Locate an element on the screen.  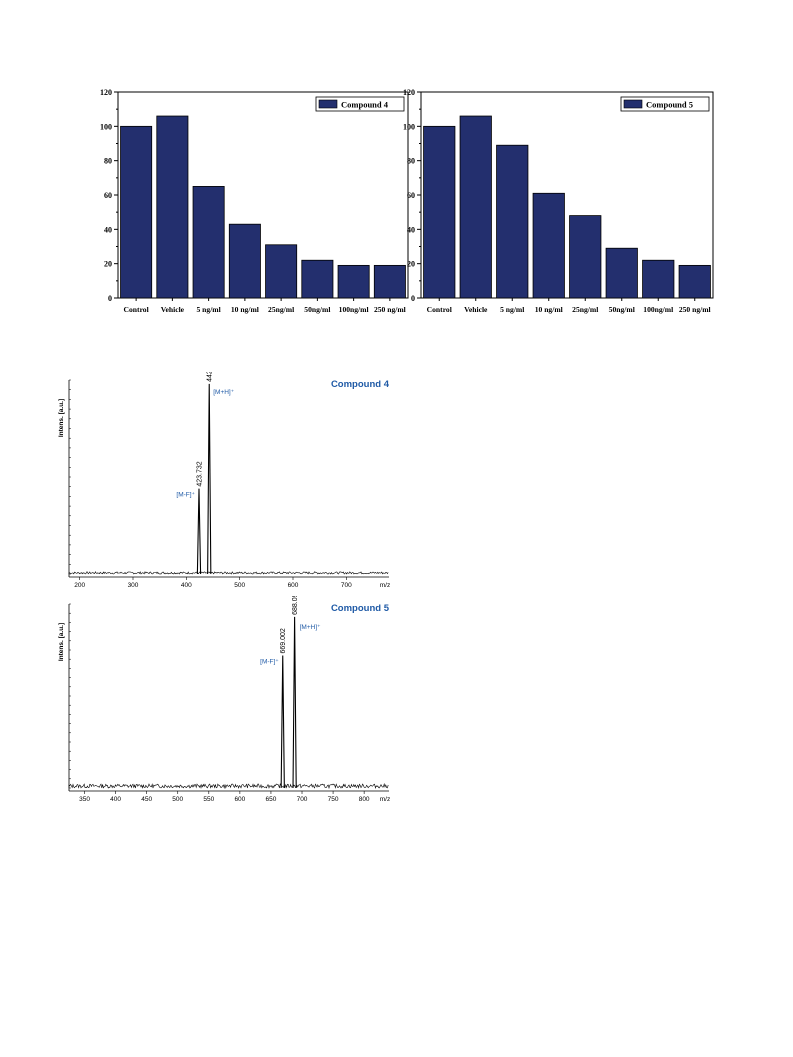
peak-mz-label: 669.002 is located at coordinates (283, 640).